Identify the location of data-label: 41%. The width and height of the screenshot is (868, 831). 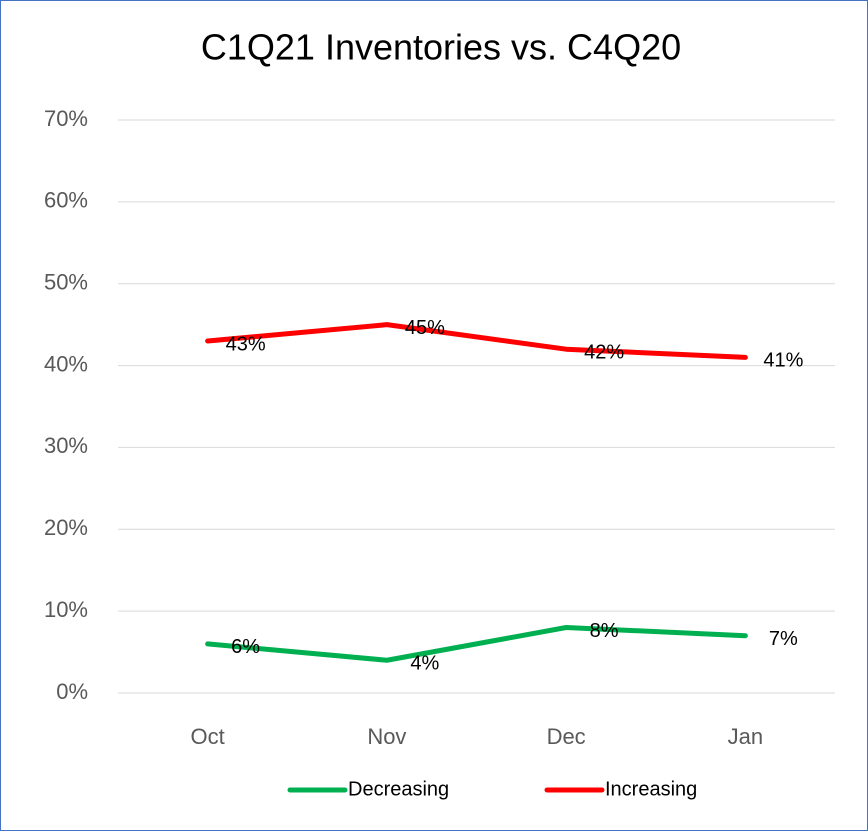
(783, 361).